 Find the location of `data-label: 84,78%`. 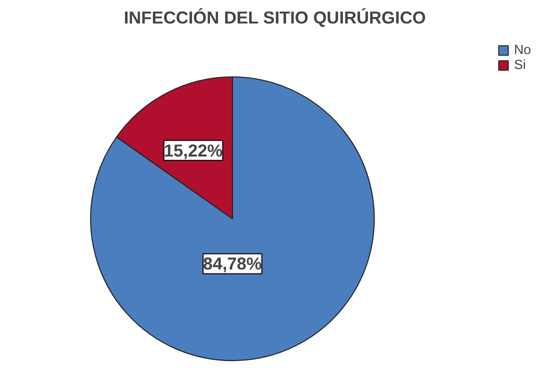

data-label: 84,78% is located at coordinates (232, 264).